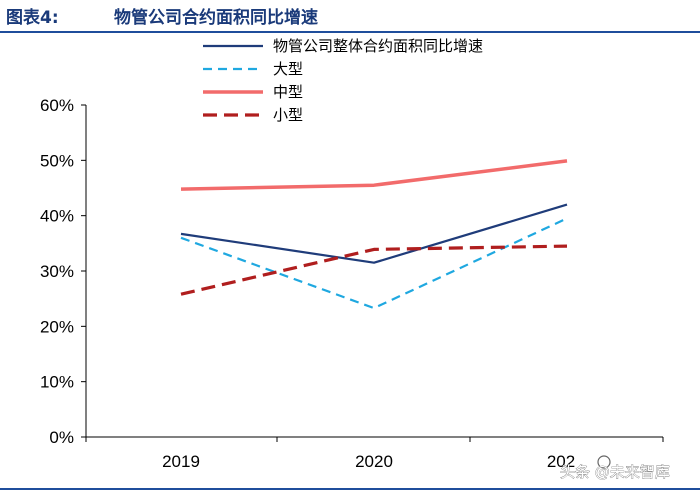 This screenshot has width=700, height=495. What do you see at coordinates (57, 326) in the screenshot?
I see `y-tick-label: 20%` at bounding box center [57, 326].